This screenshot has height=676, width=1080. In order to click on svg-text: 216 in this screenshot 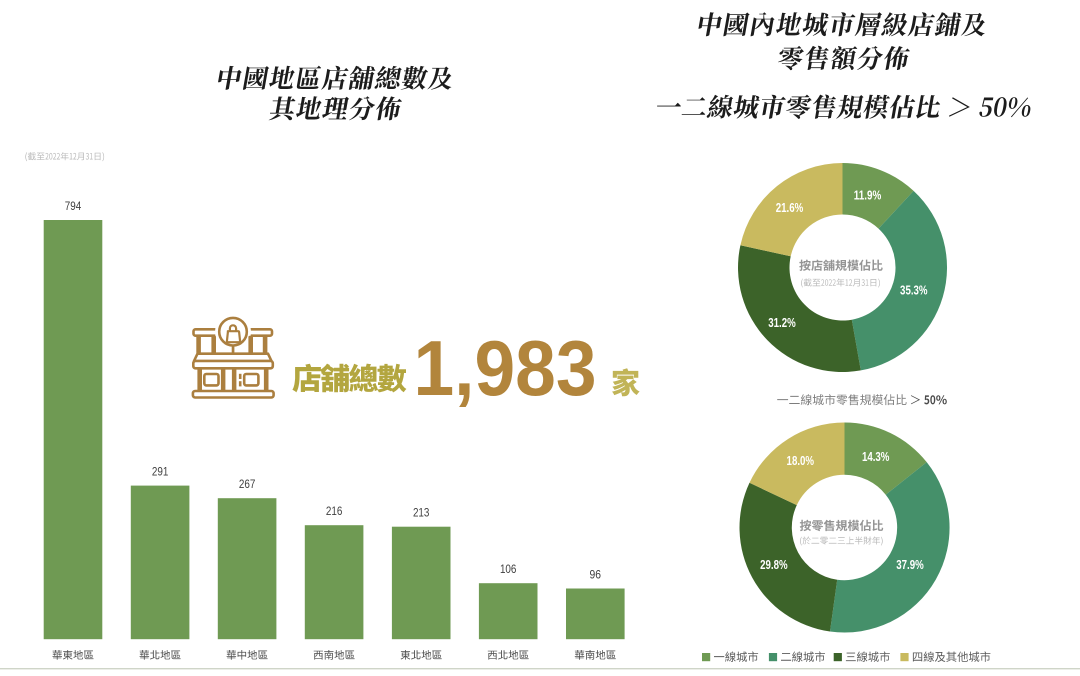, I will do `click(334, 511)`.